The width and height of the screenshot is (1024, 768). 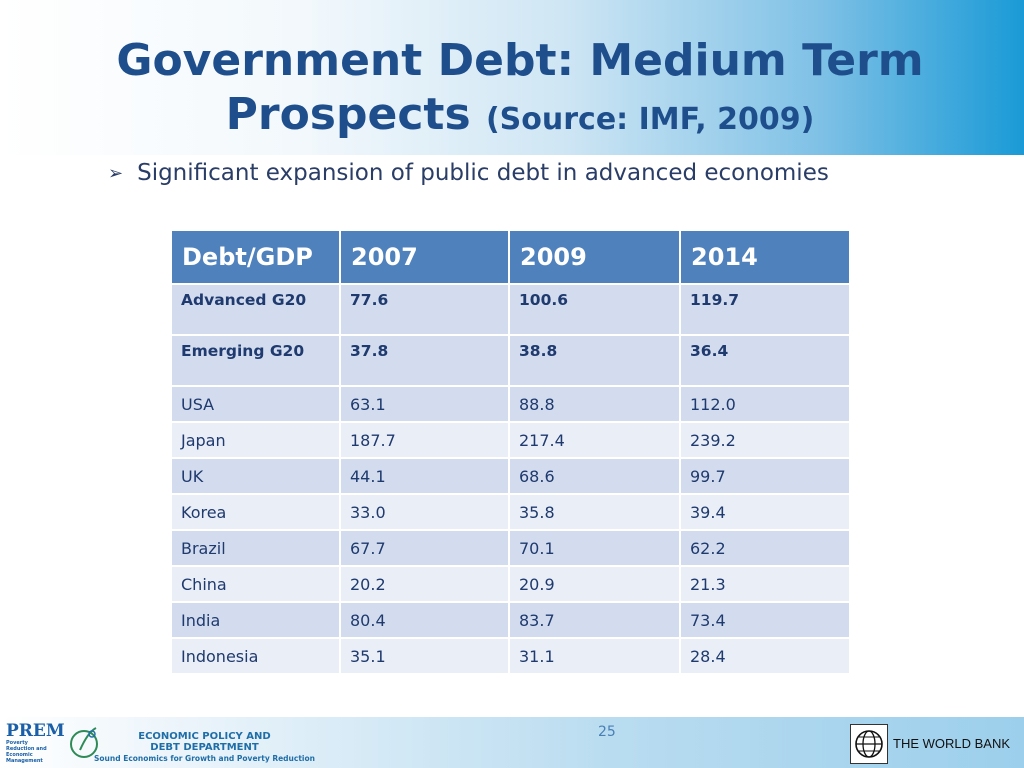 What do you see at coordinates (765, 476) in the screenshot?
I see `cell-2014: 99.7` at bounding box center [765, 476].